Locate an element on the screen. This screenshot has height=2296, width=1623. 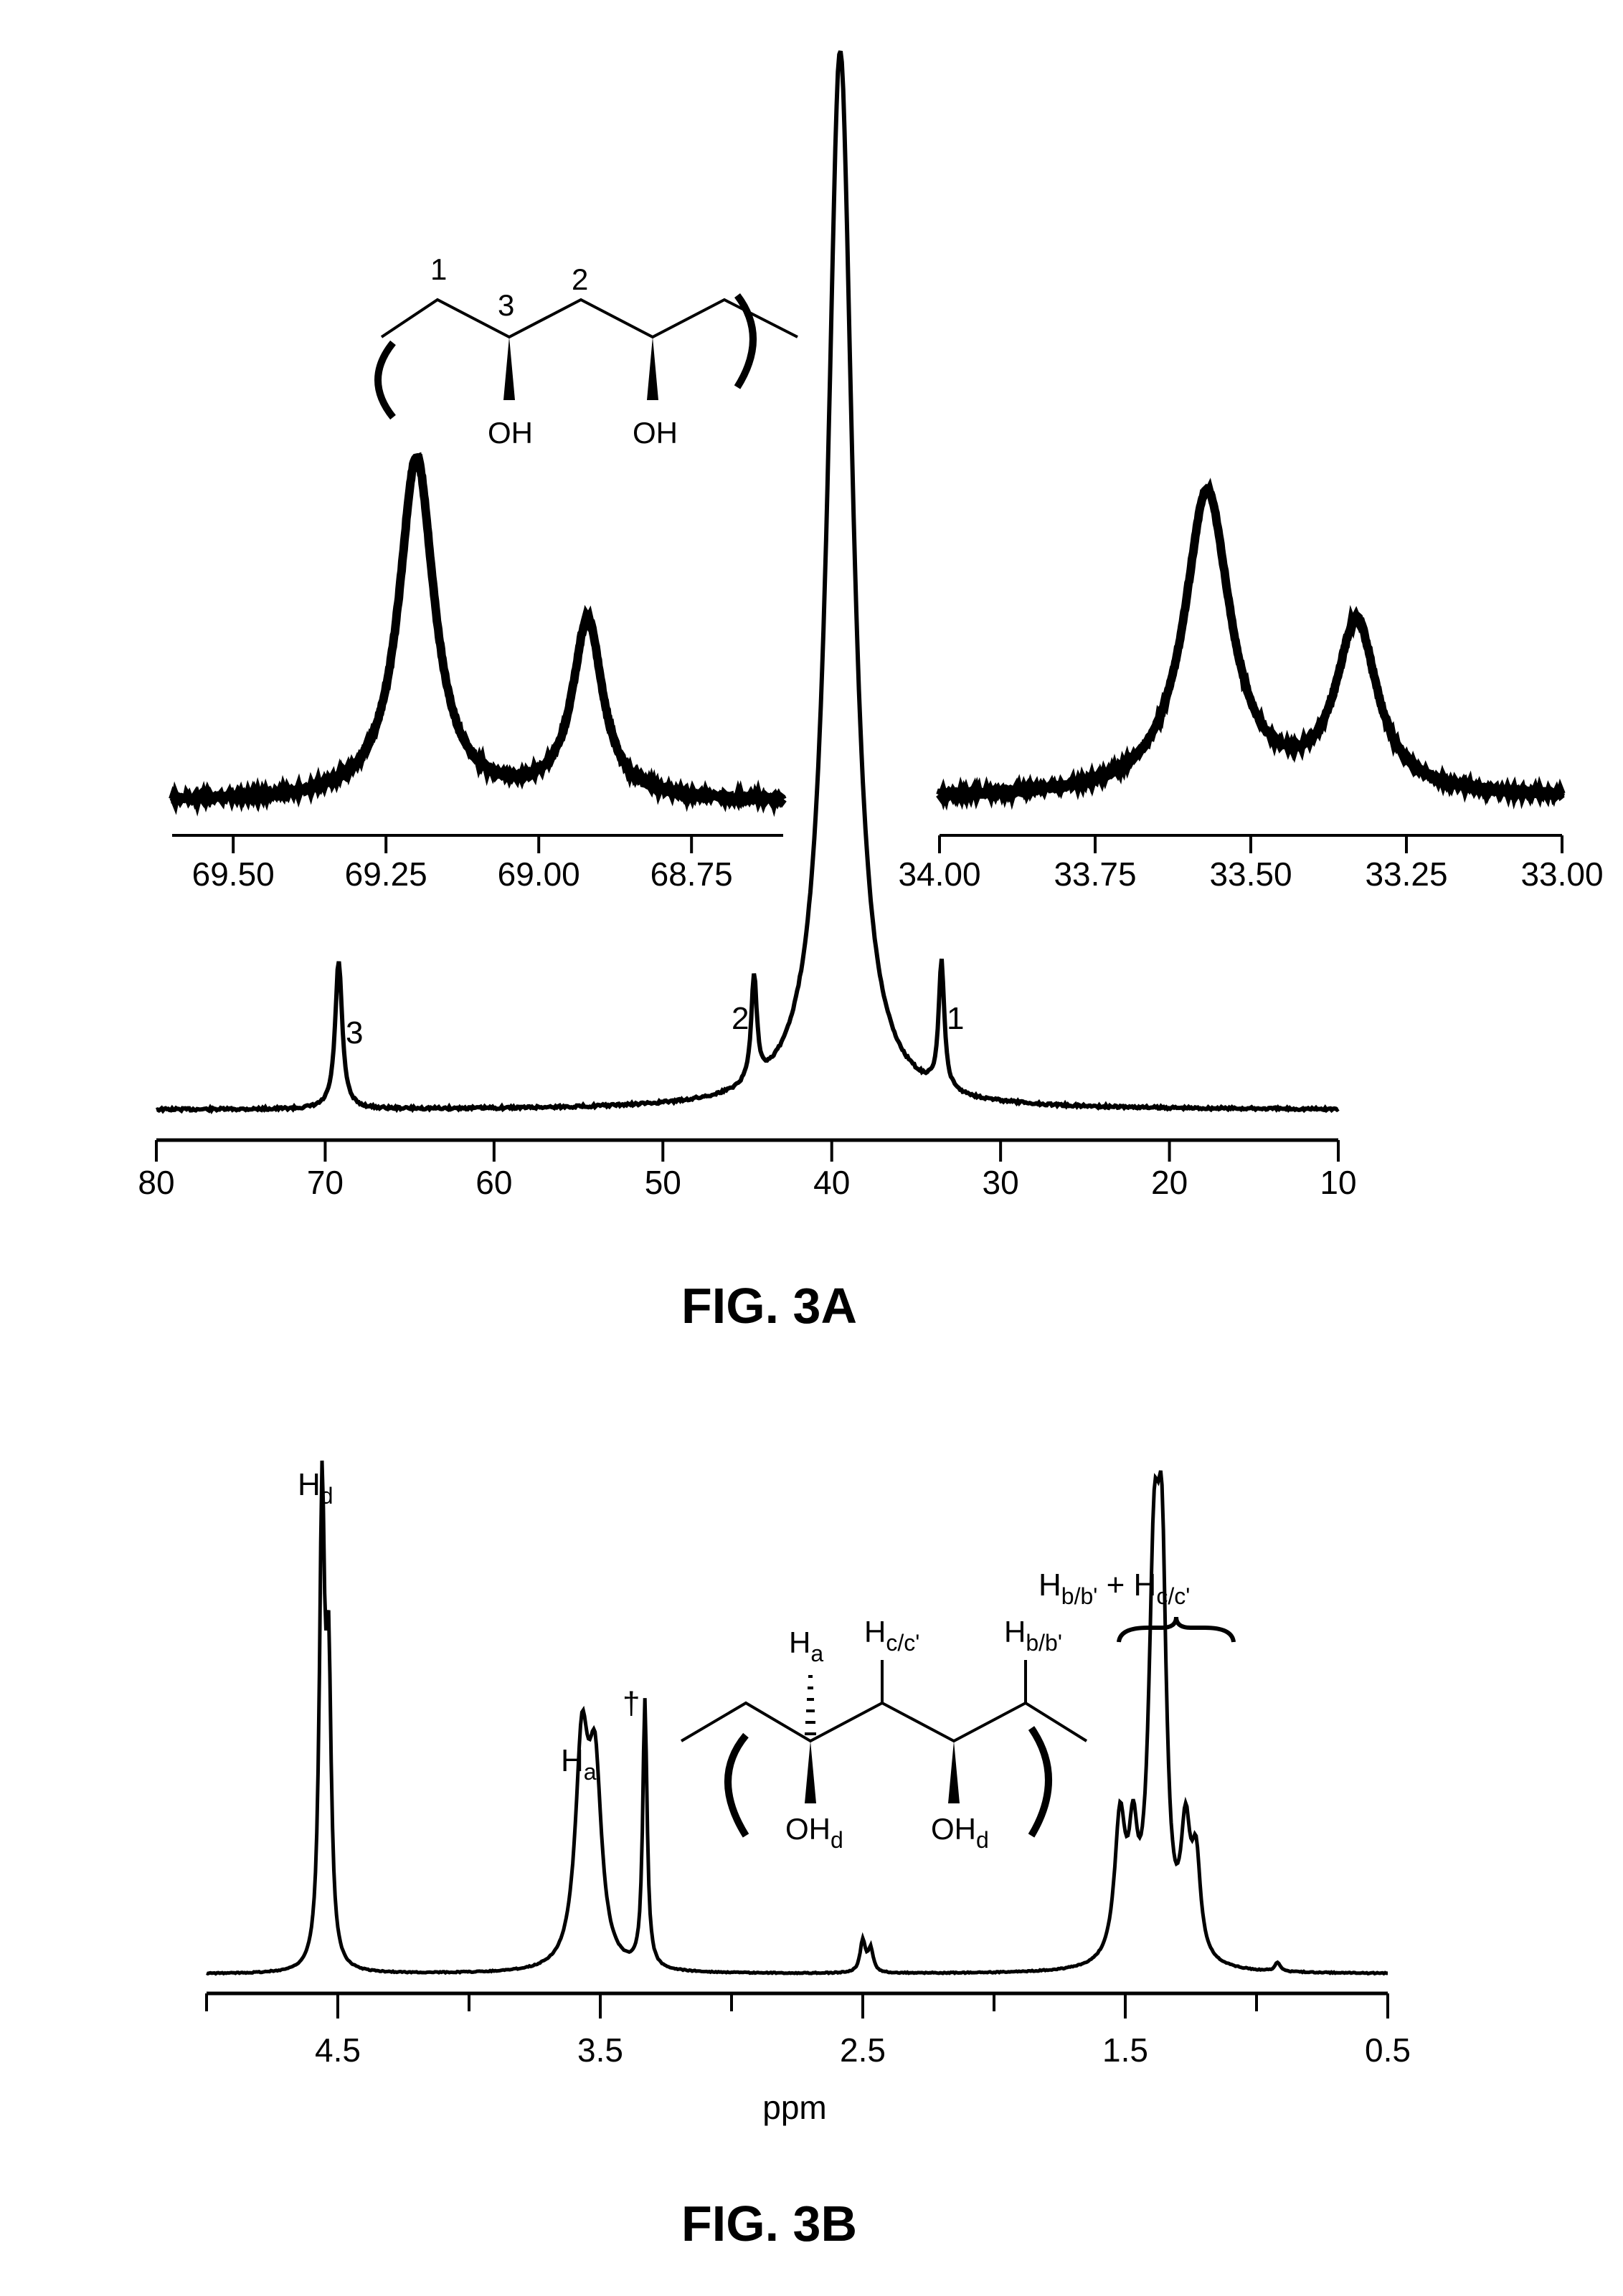
fig3a-x-ticks: 80 70 60 50 40 30 20 10 is located at coordinates (747, 1171).